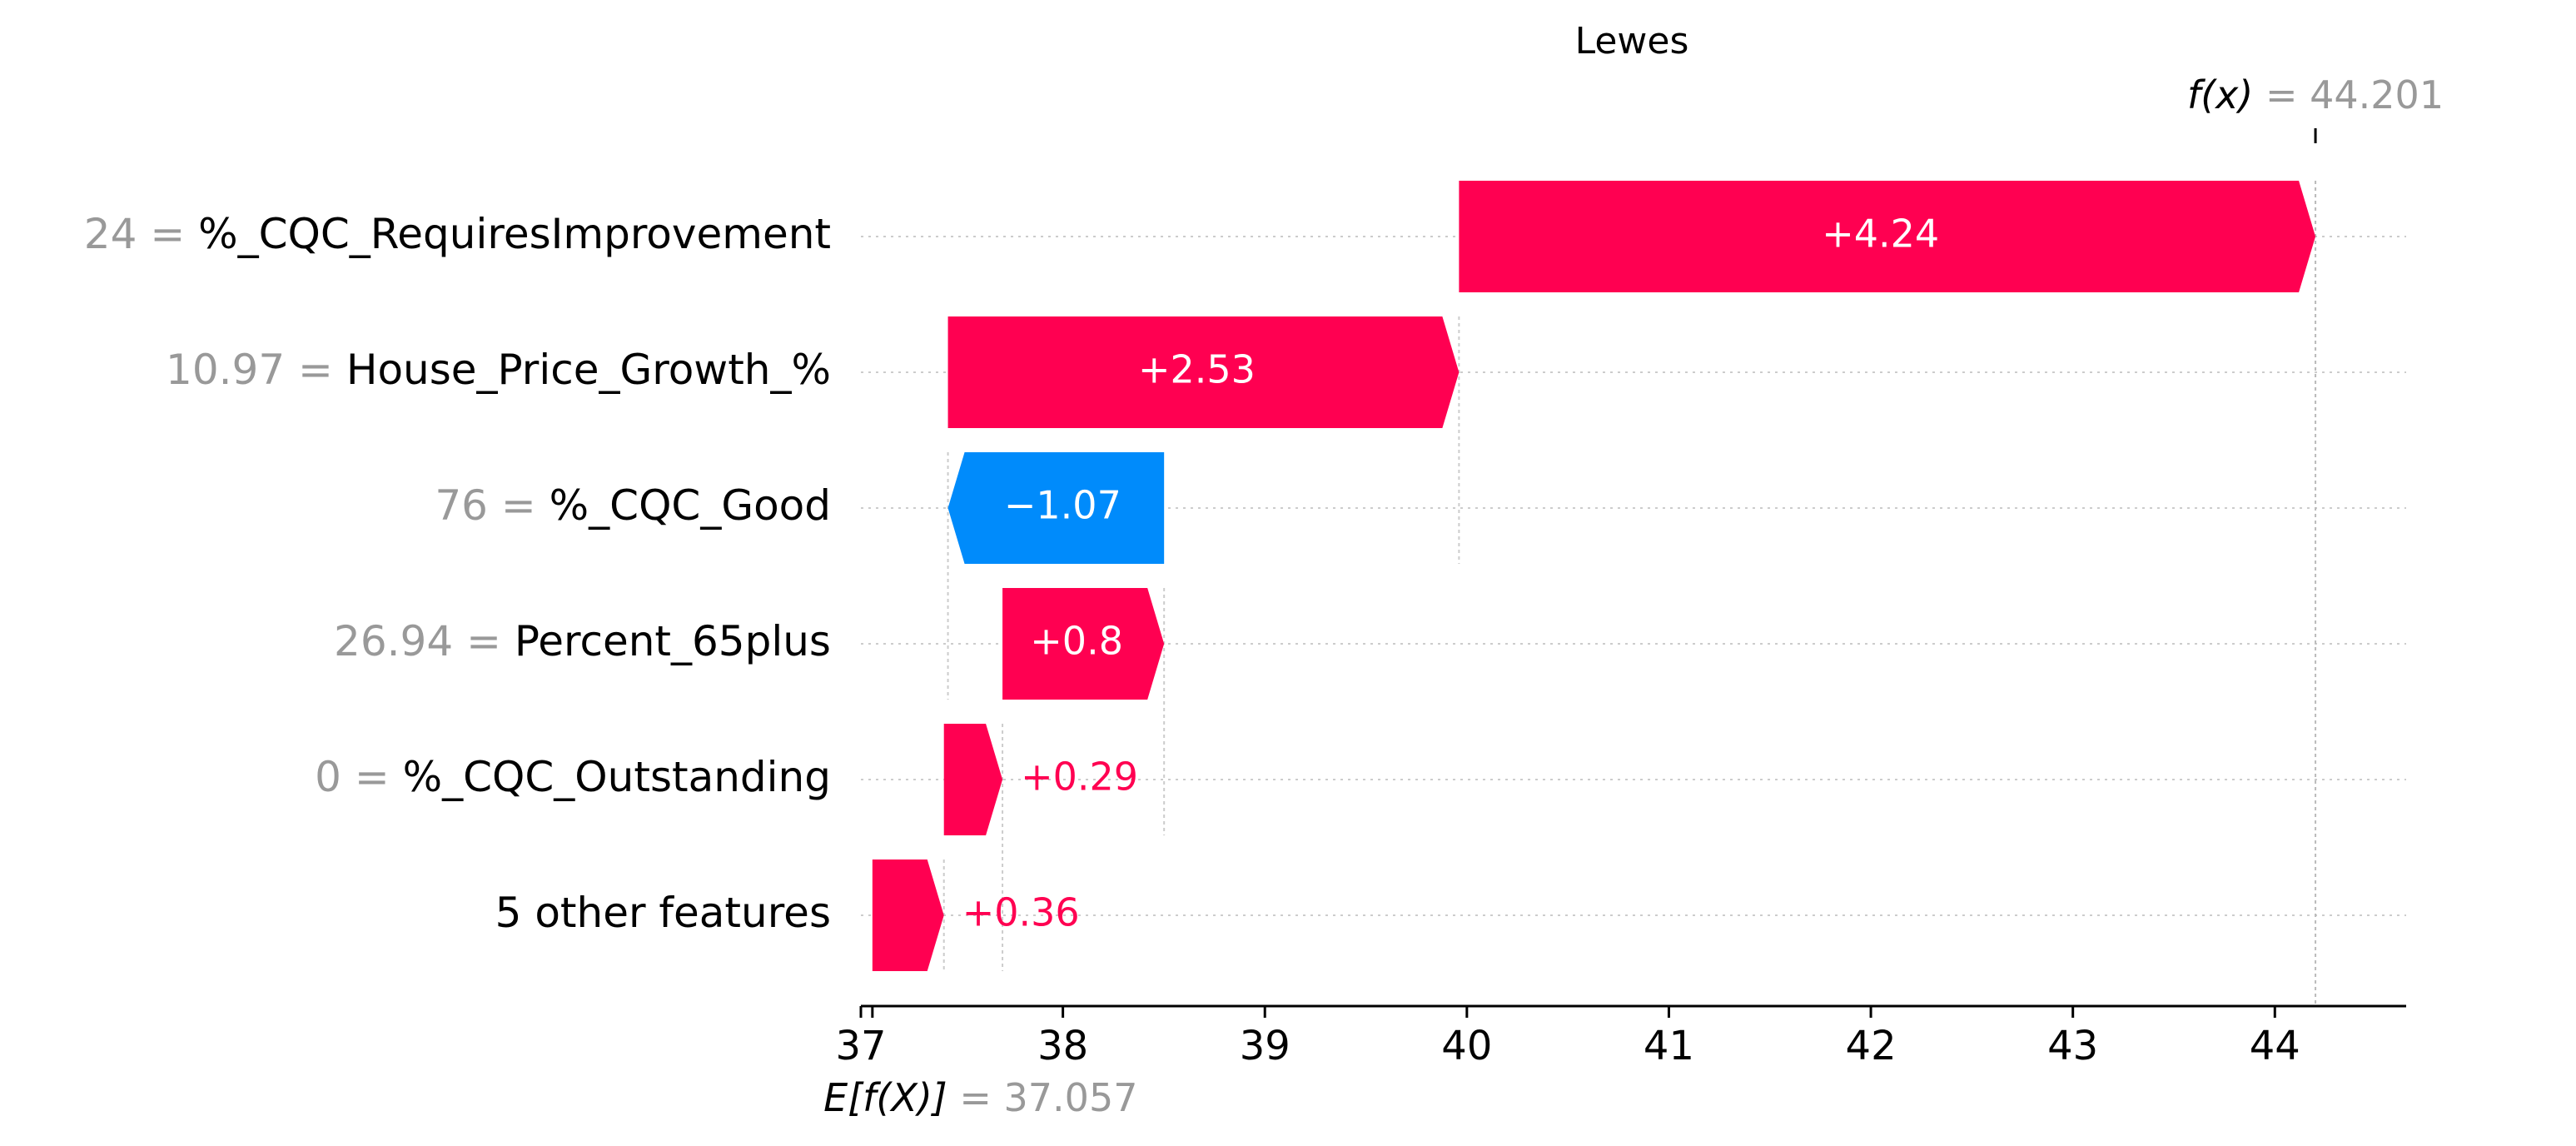  I want to click on feature-value: 24 =, so click(141, 234).